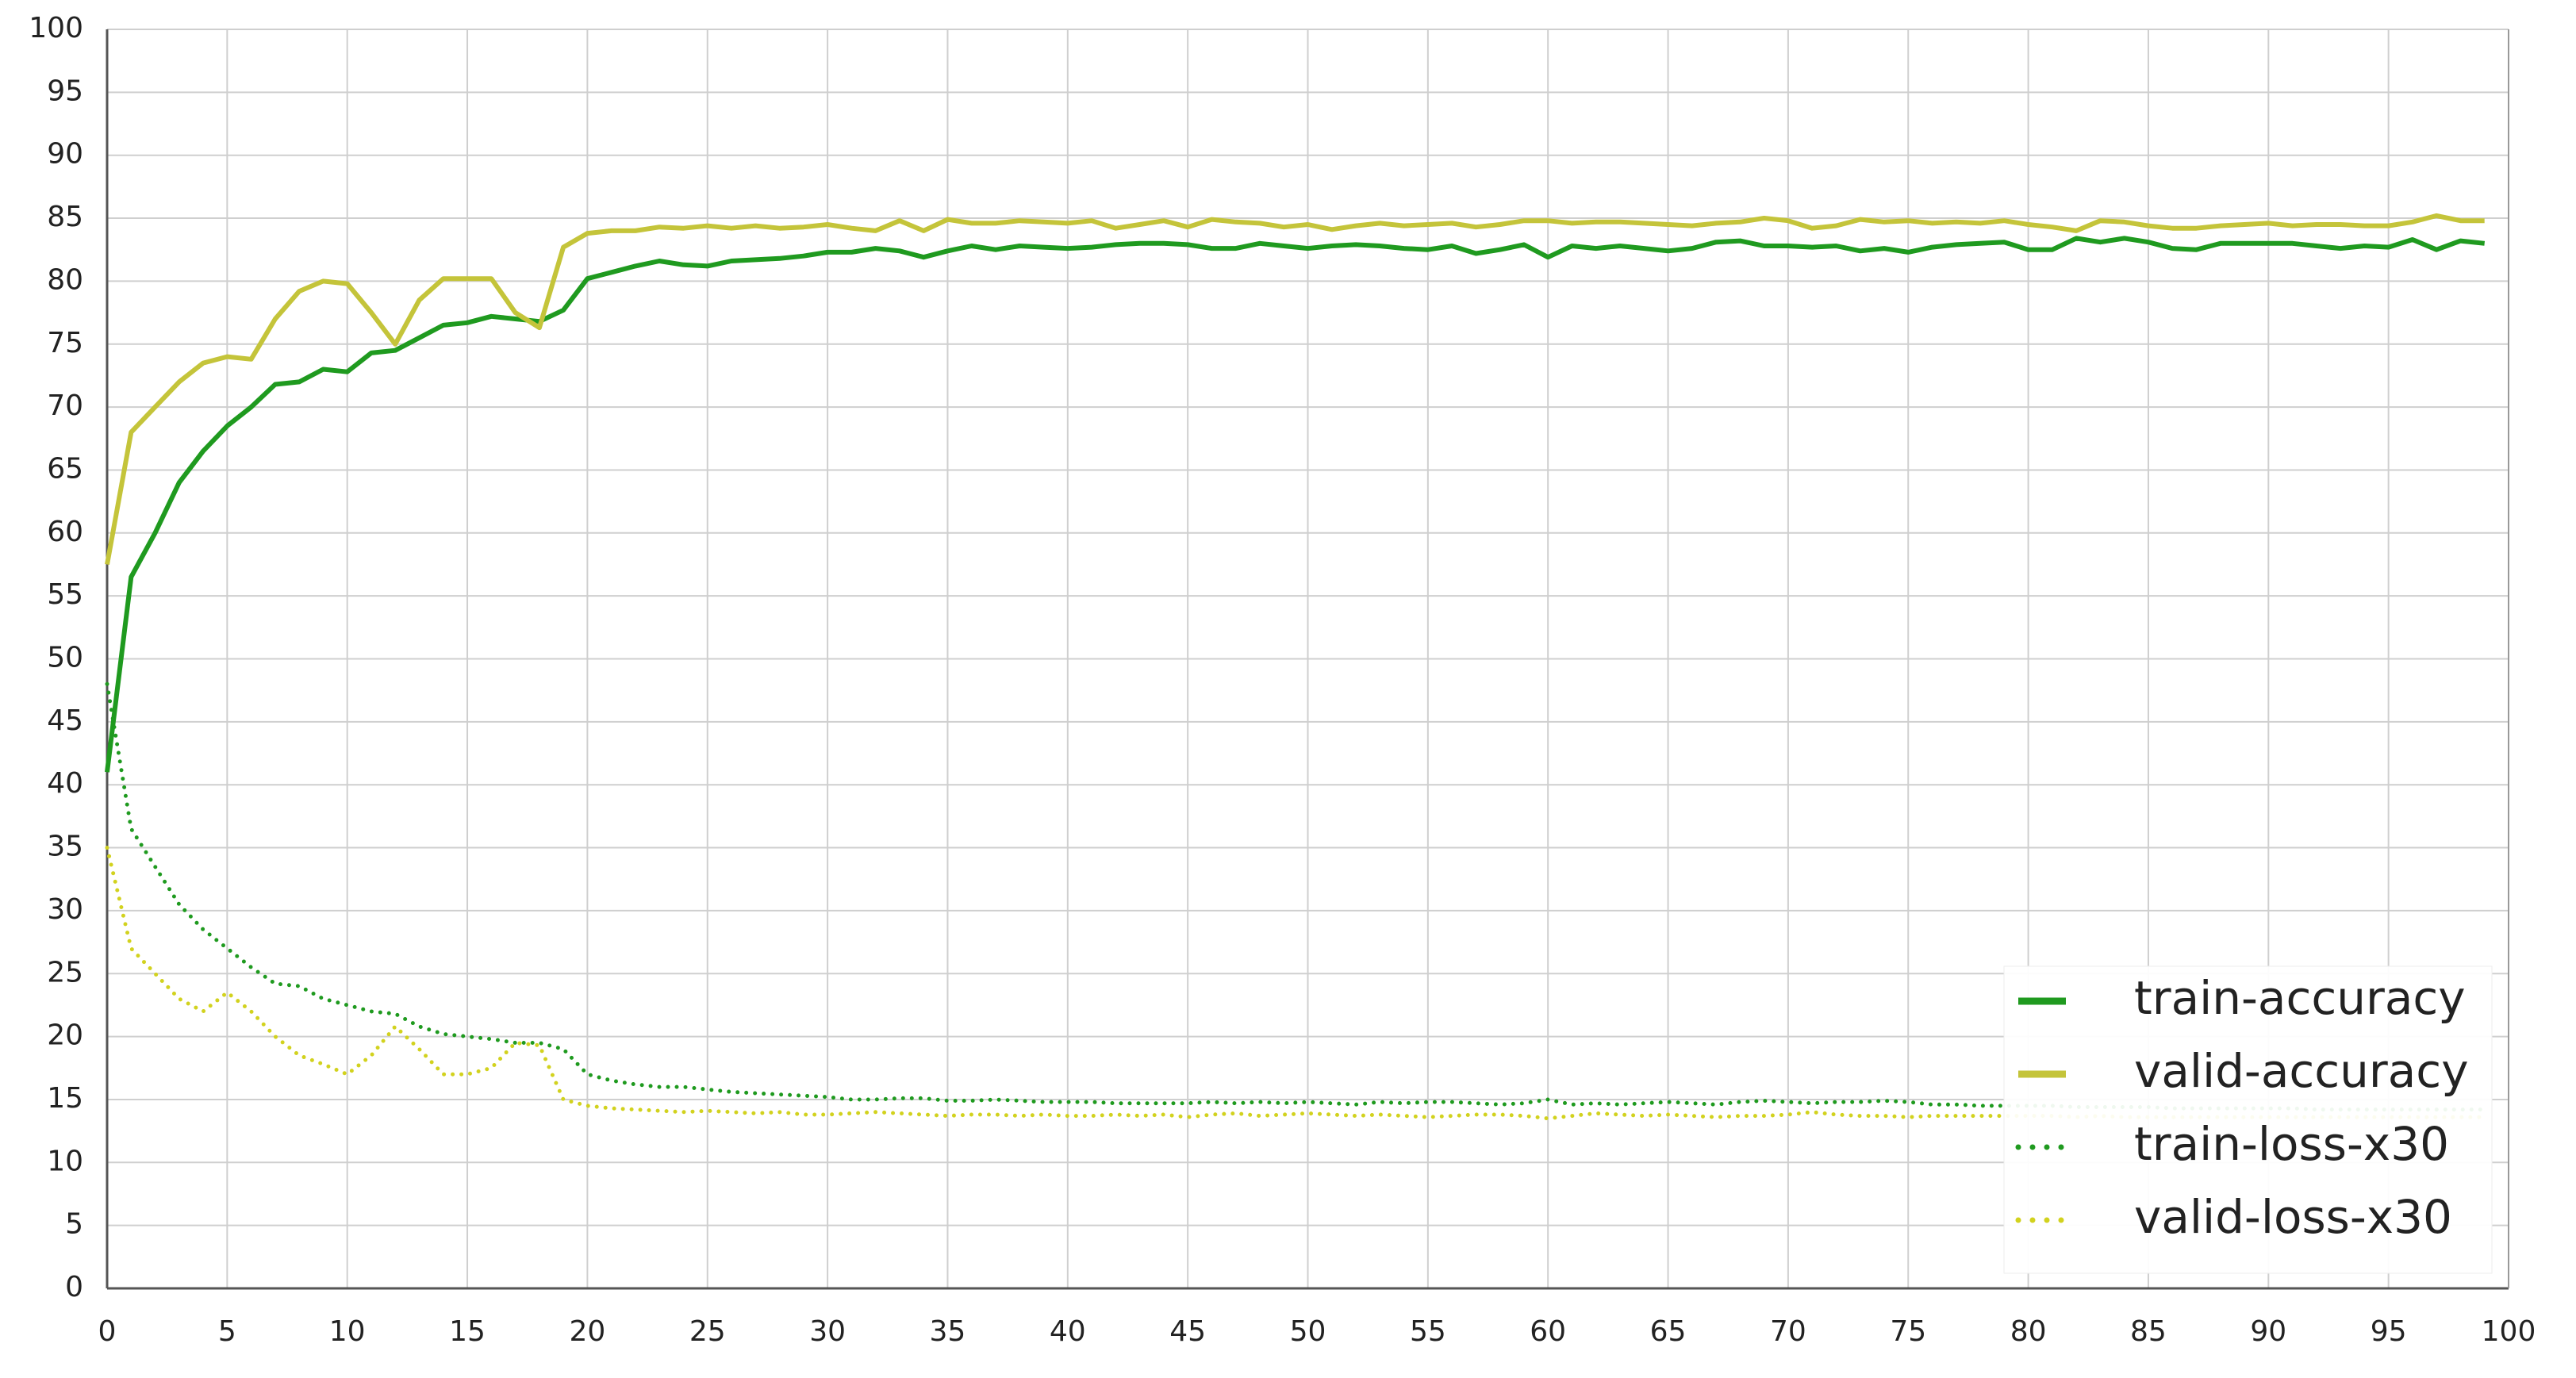 The image size is (2576, 1378). What do you see at coordinates (65, 909) in the screenshot?
I see `y-tick-label: 30` at bounding box center [65, 909].